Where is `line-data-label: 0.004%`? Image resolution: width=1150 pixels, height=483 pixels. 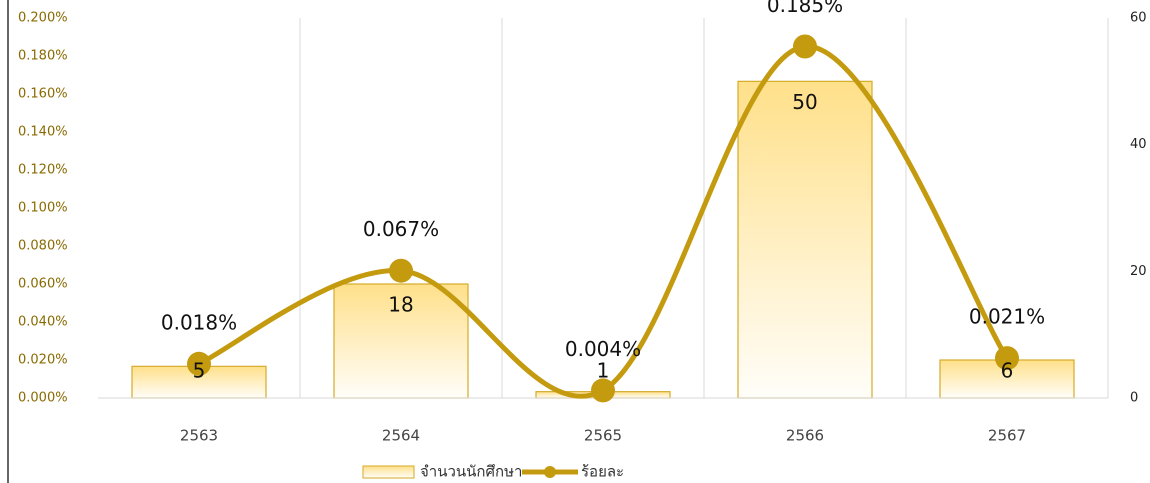 line-data-label: 0.004% is located at coordinates (603, 349).